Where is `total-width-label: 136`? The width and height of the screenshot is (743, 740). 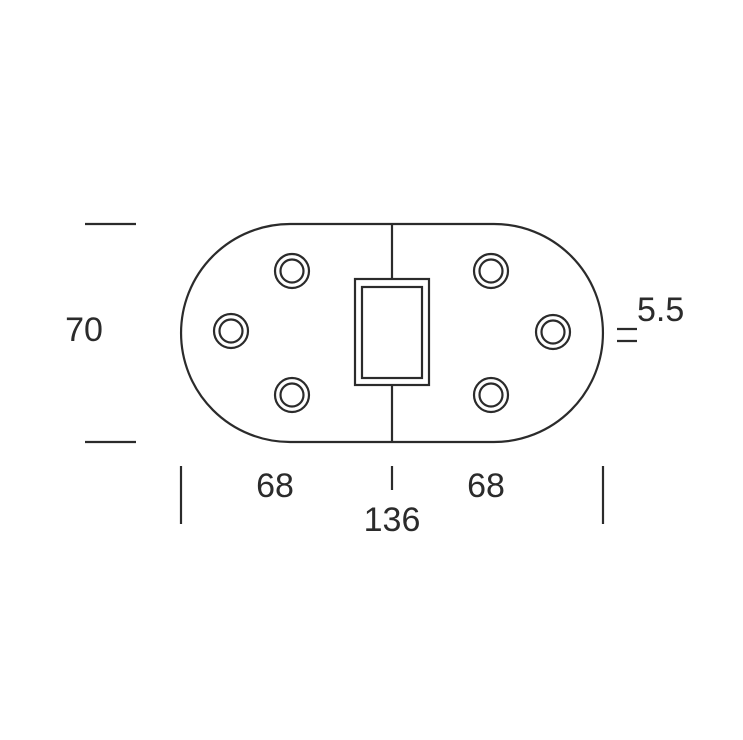 total-width-label: 136 is located at coordinates (392, 520).